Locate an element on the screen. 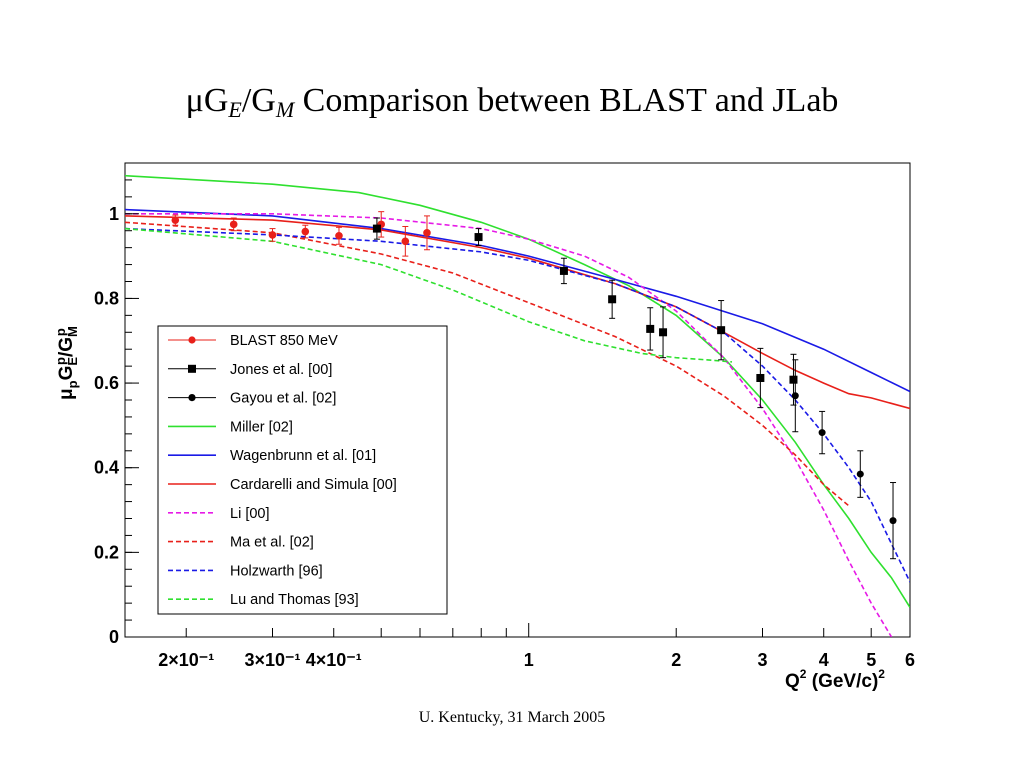  legend-label: Lu and Thomas [93] is located at coordinates (294, 600).